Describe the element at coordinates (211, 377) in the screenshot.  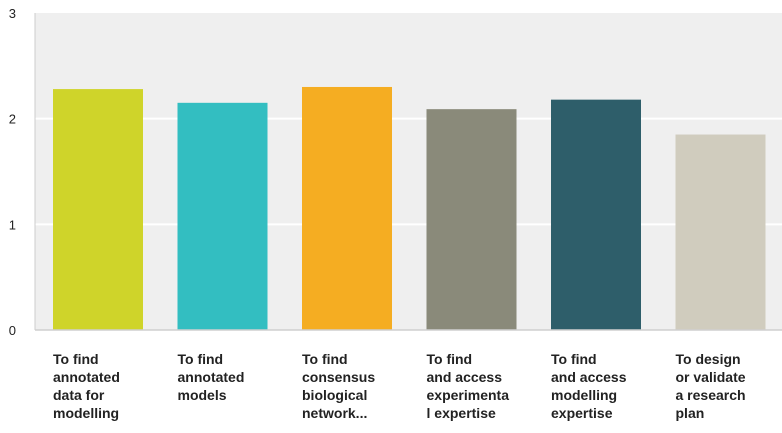
I see `x-tick-label: To find annotated models` at that location.